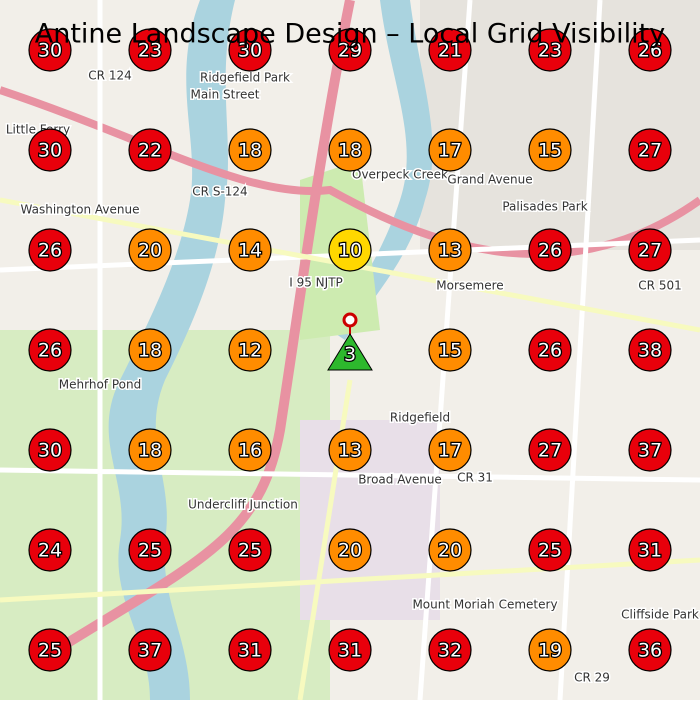 The image size is (700, 704). I want to click on grid-value: 12, so click(250, 351).